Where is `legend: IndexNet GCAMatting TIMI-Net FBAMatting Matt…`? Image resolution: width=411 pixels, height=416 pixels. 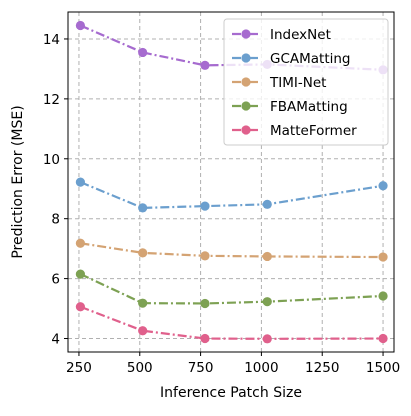
legend: IndexNet GCAMatting TIMI-Net FBAMatting Matt… is located at coordinates (306, 82).